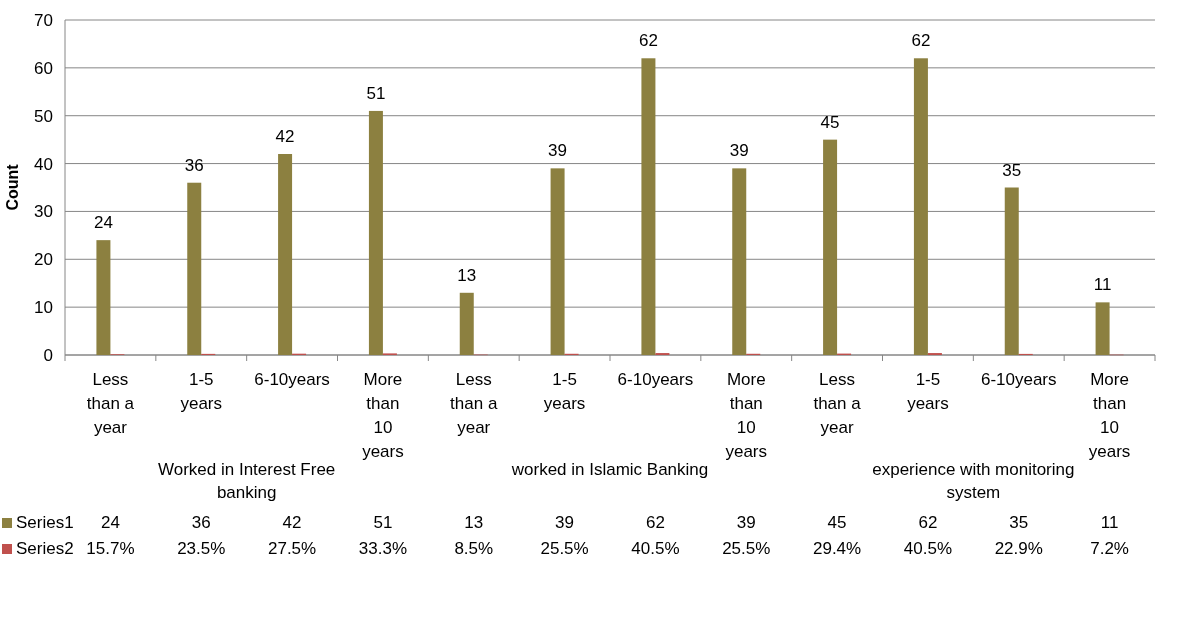 The width and height of the screenshot is (1188, 644). I want to click on y-tick-label: 10, so click(43, 308).